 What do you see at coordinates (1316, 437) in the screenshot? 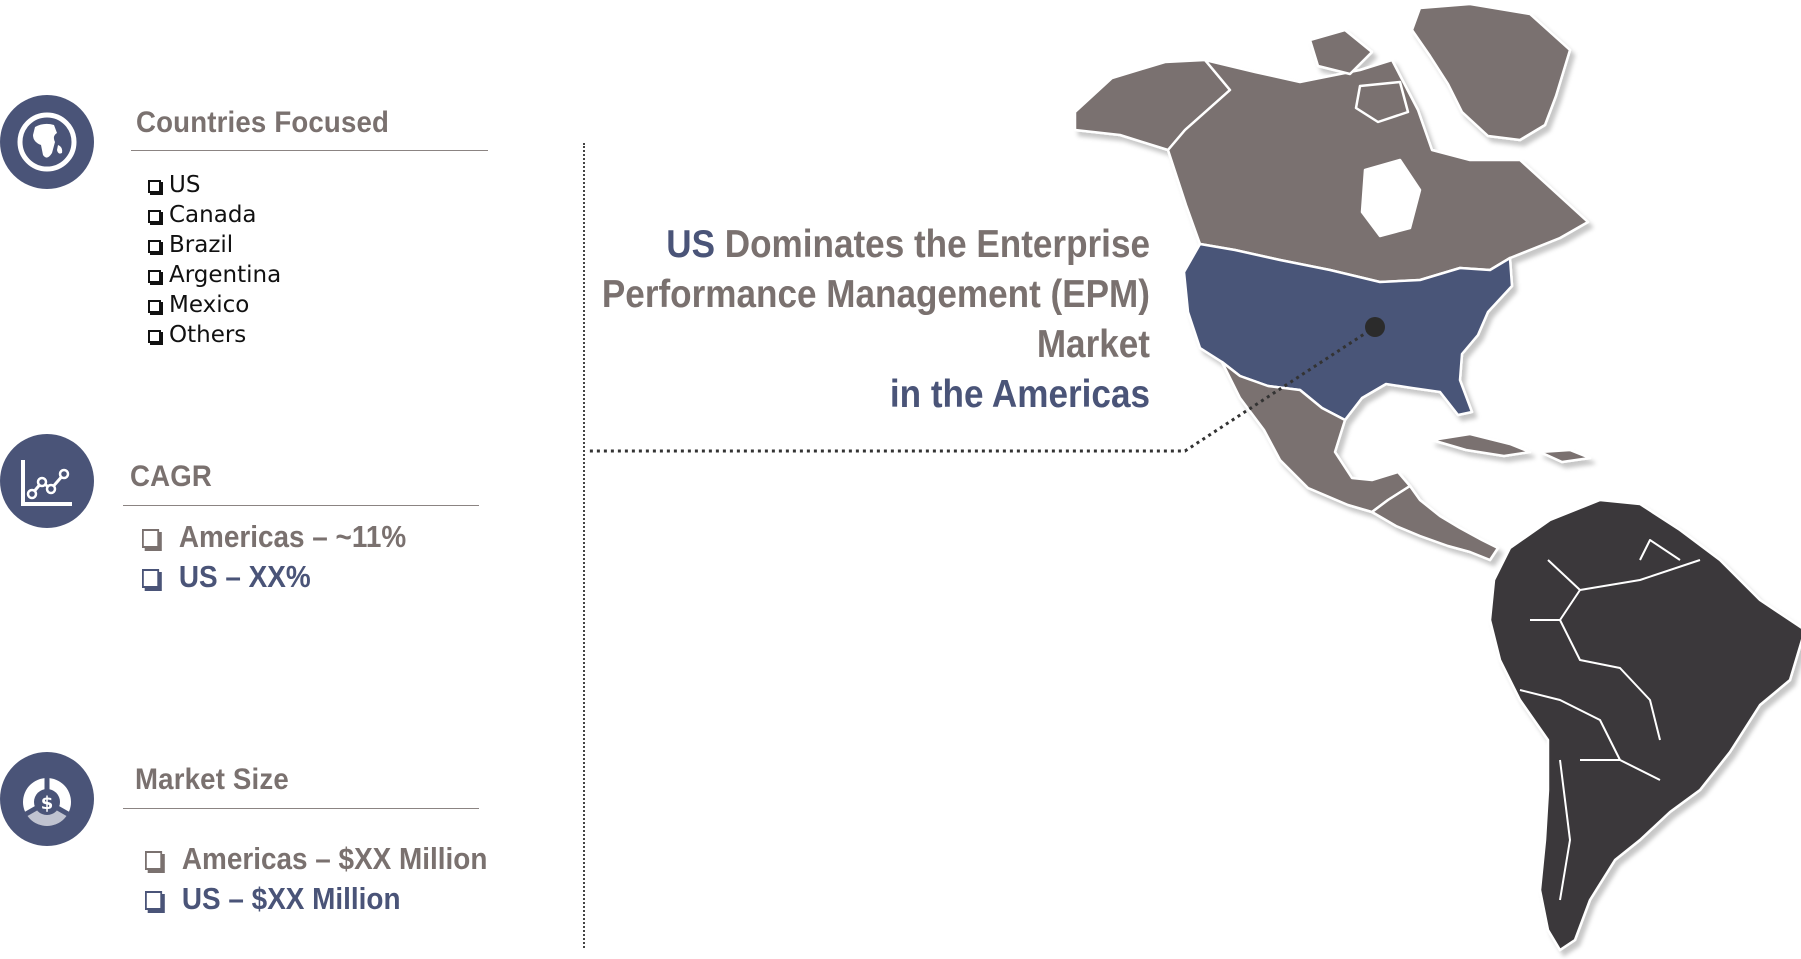
I see `mexico-region` at bounding box center [1316, 437].